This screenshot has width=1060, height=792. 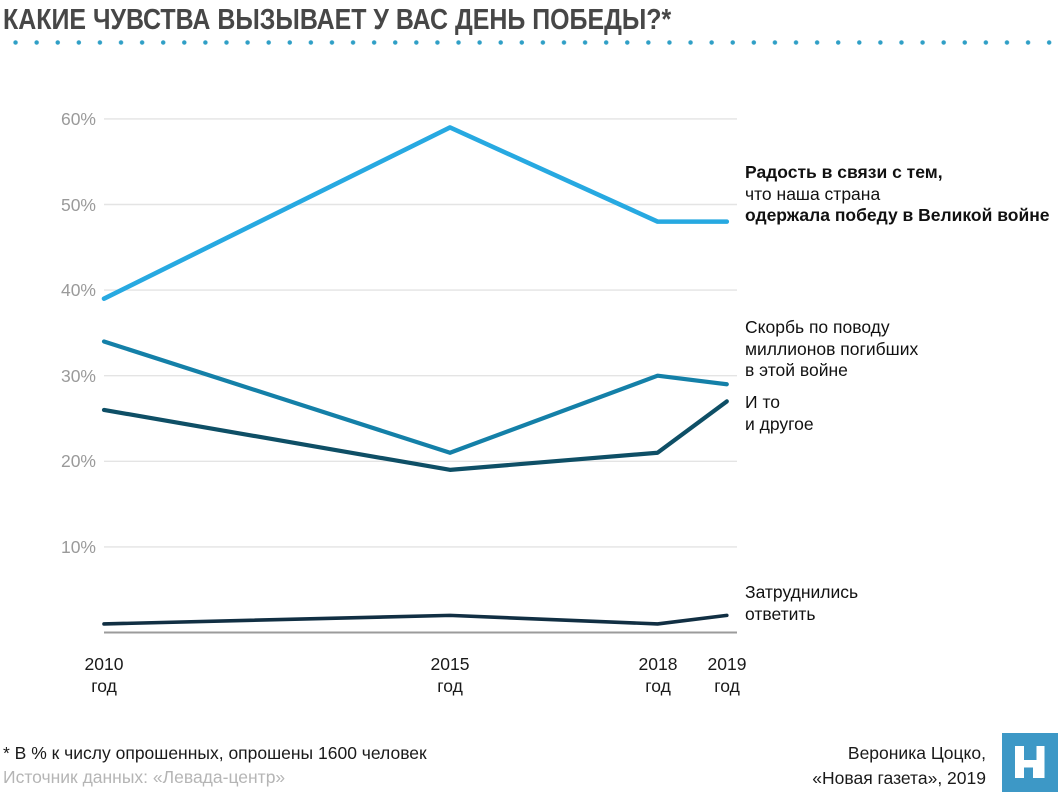 I want to click on x-tick-2019-unit: год, so click(x=727, y=686).